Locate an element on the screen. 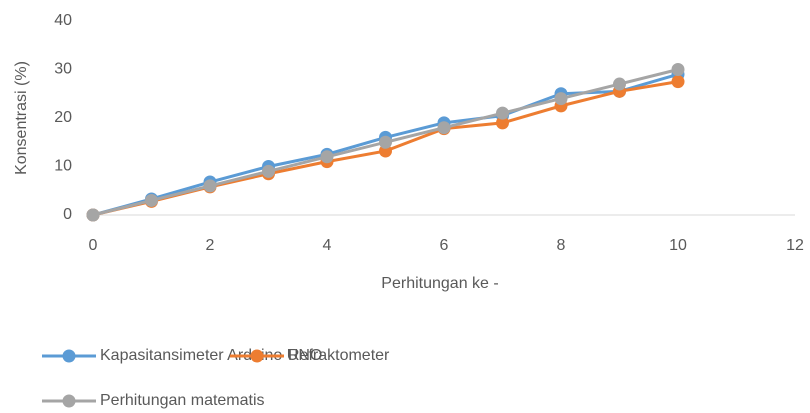  x-tick-label: 6 is located at coordinates (444, 245).